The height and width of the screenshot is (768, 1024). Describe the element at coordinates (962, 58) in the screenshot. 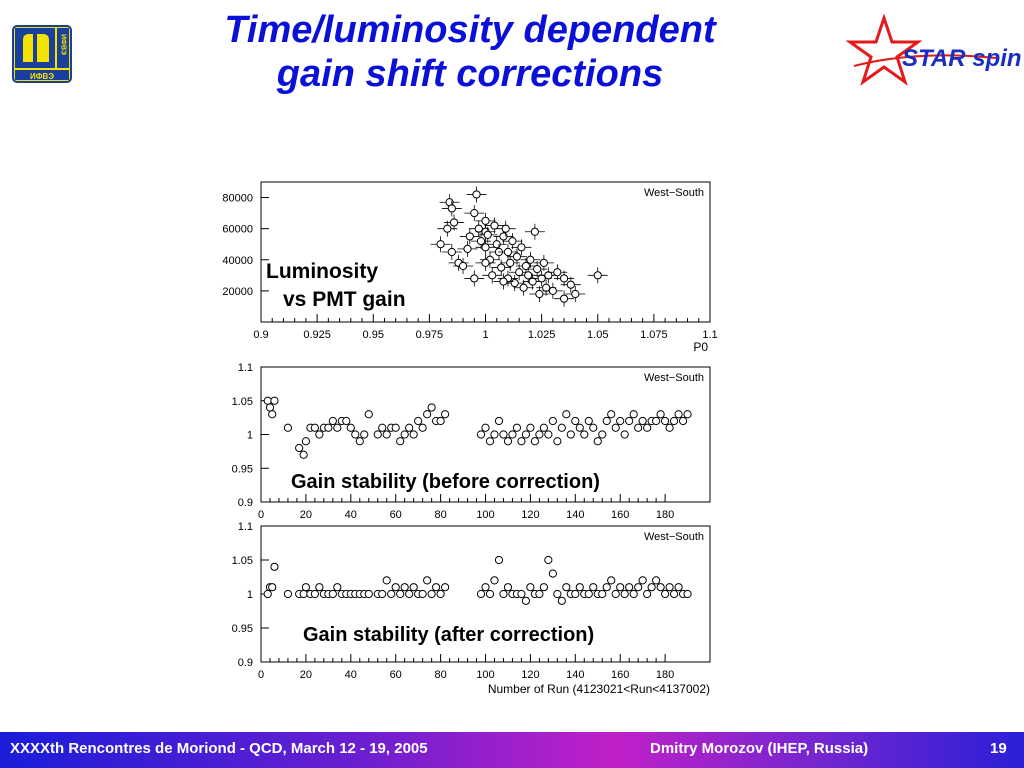

I see `star-spin-text: STAR spin` at that location.